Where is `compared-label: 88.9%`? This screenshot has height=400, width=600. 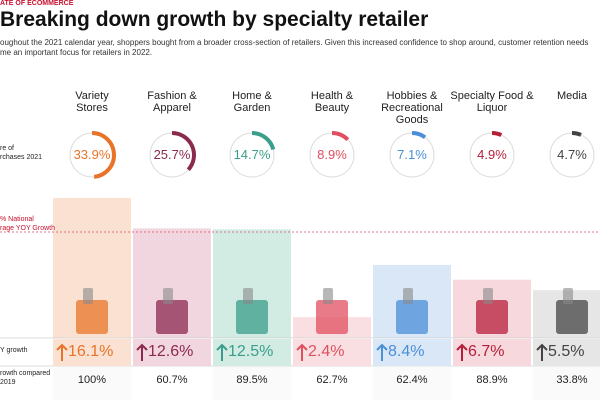
compared-label: 88.9% is located at coordinates (492, 380).